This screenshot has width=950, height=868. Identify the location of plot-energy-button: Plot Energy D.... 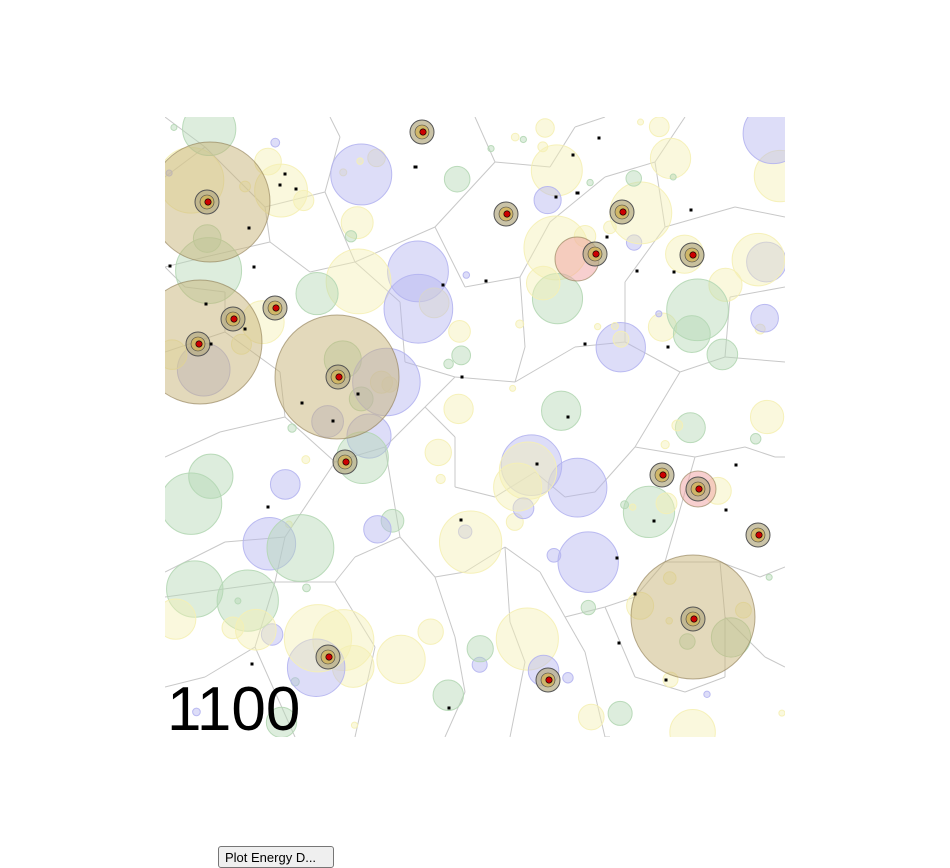
(276, 857).